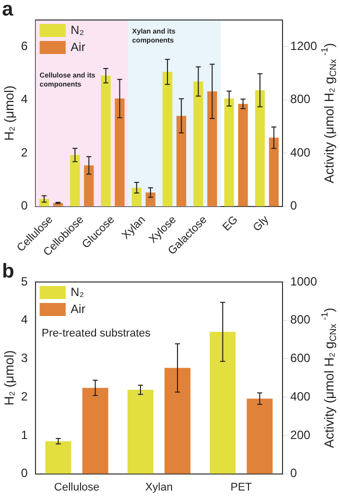 The width and height of the screenshot is (340, 497). Describe the element at coordinates (97, 334) in the screenshot. I see `annotation: Pre-treated substrates` at that location.